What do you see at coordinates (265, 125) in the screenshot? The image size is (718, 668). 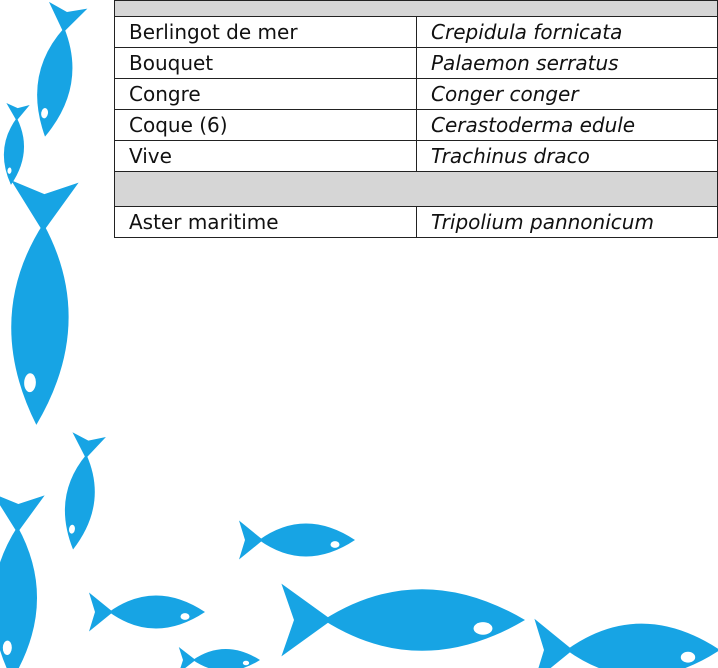 I see `common-name: Coque (6)` at bounding box center [265, 125].